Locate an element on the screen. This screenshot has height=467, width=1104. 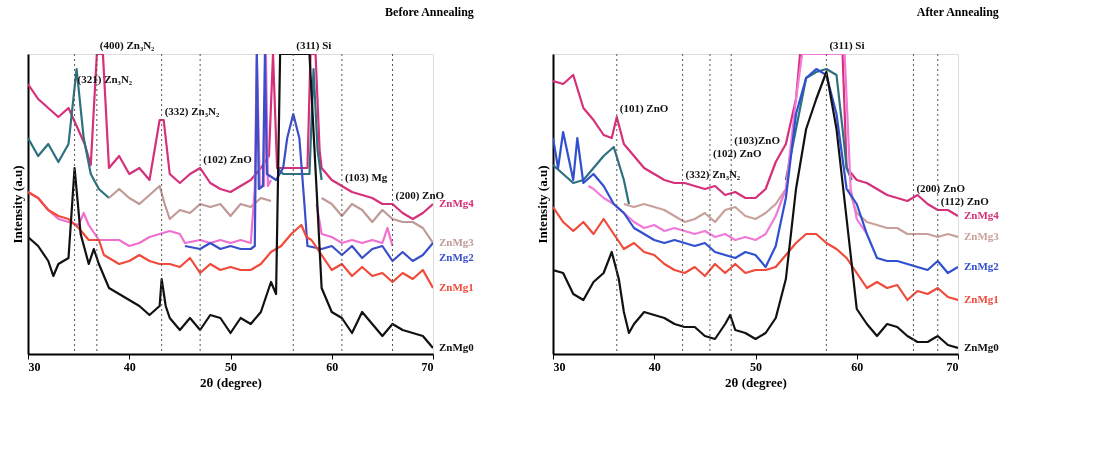
ref-line-label: (400) Zn₃N₂ is located at coordinates (127, 45).